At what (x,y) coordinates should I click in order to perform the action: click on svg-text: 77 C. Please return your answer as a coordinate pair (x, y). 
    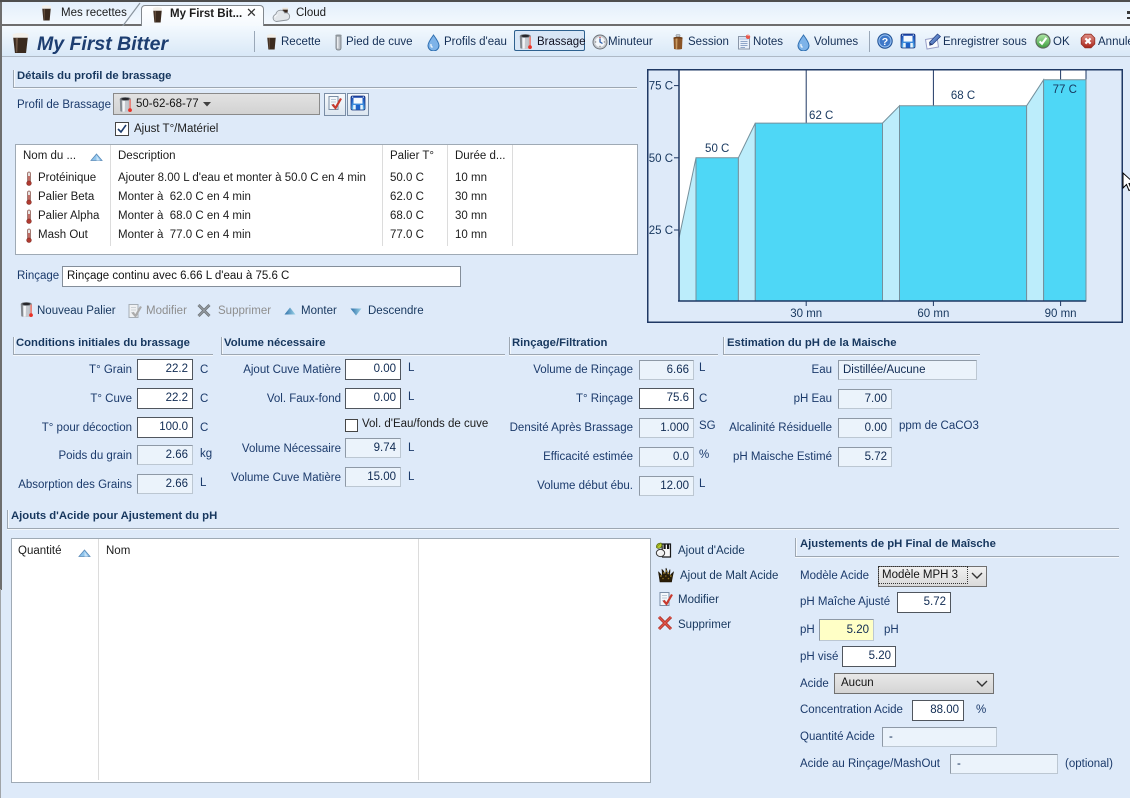
    Looking at the image, I should click on (1065, 90).